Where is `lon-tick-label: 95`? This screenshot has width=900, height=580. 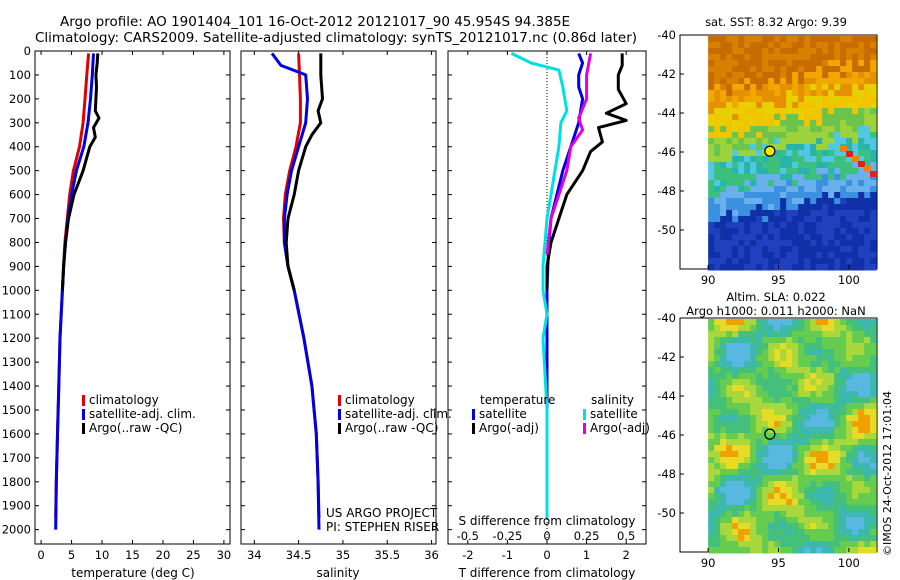
lon-tick-label: 95 is located at coordinates (778, 563).